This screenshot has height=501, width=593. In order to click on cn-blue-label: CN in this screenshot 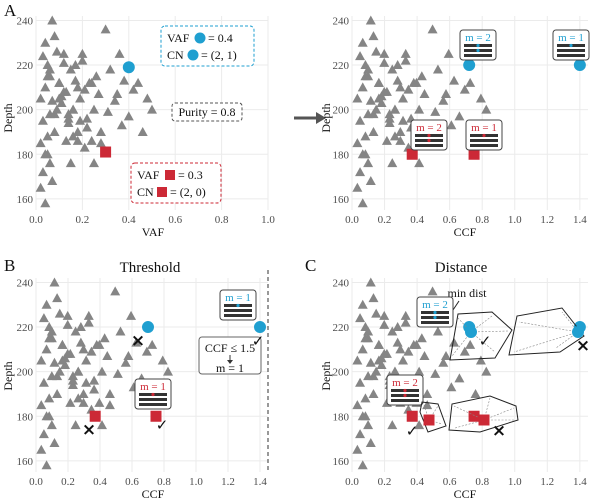, I will do `click(175, 55)`.